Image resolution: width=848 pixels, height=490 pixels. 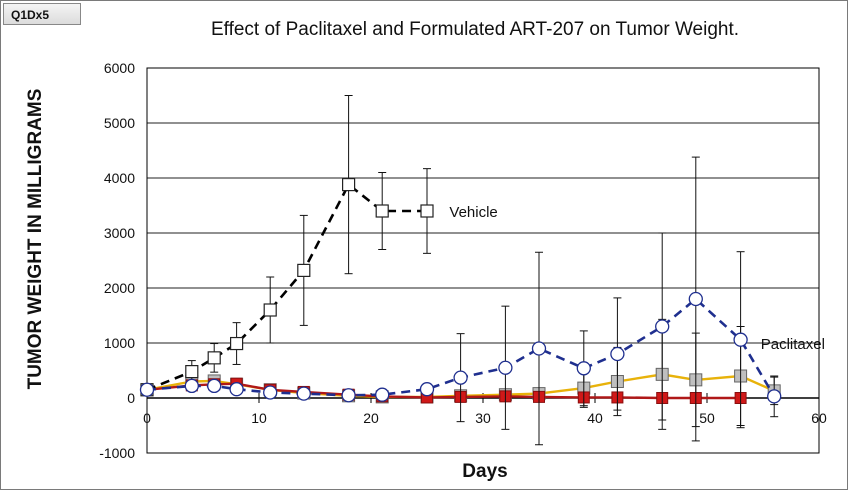 I want to click on y-tick-label: -1000, so click(x=117, y=453).